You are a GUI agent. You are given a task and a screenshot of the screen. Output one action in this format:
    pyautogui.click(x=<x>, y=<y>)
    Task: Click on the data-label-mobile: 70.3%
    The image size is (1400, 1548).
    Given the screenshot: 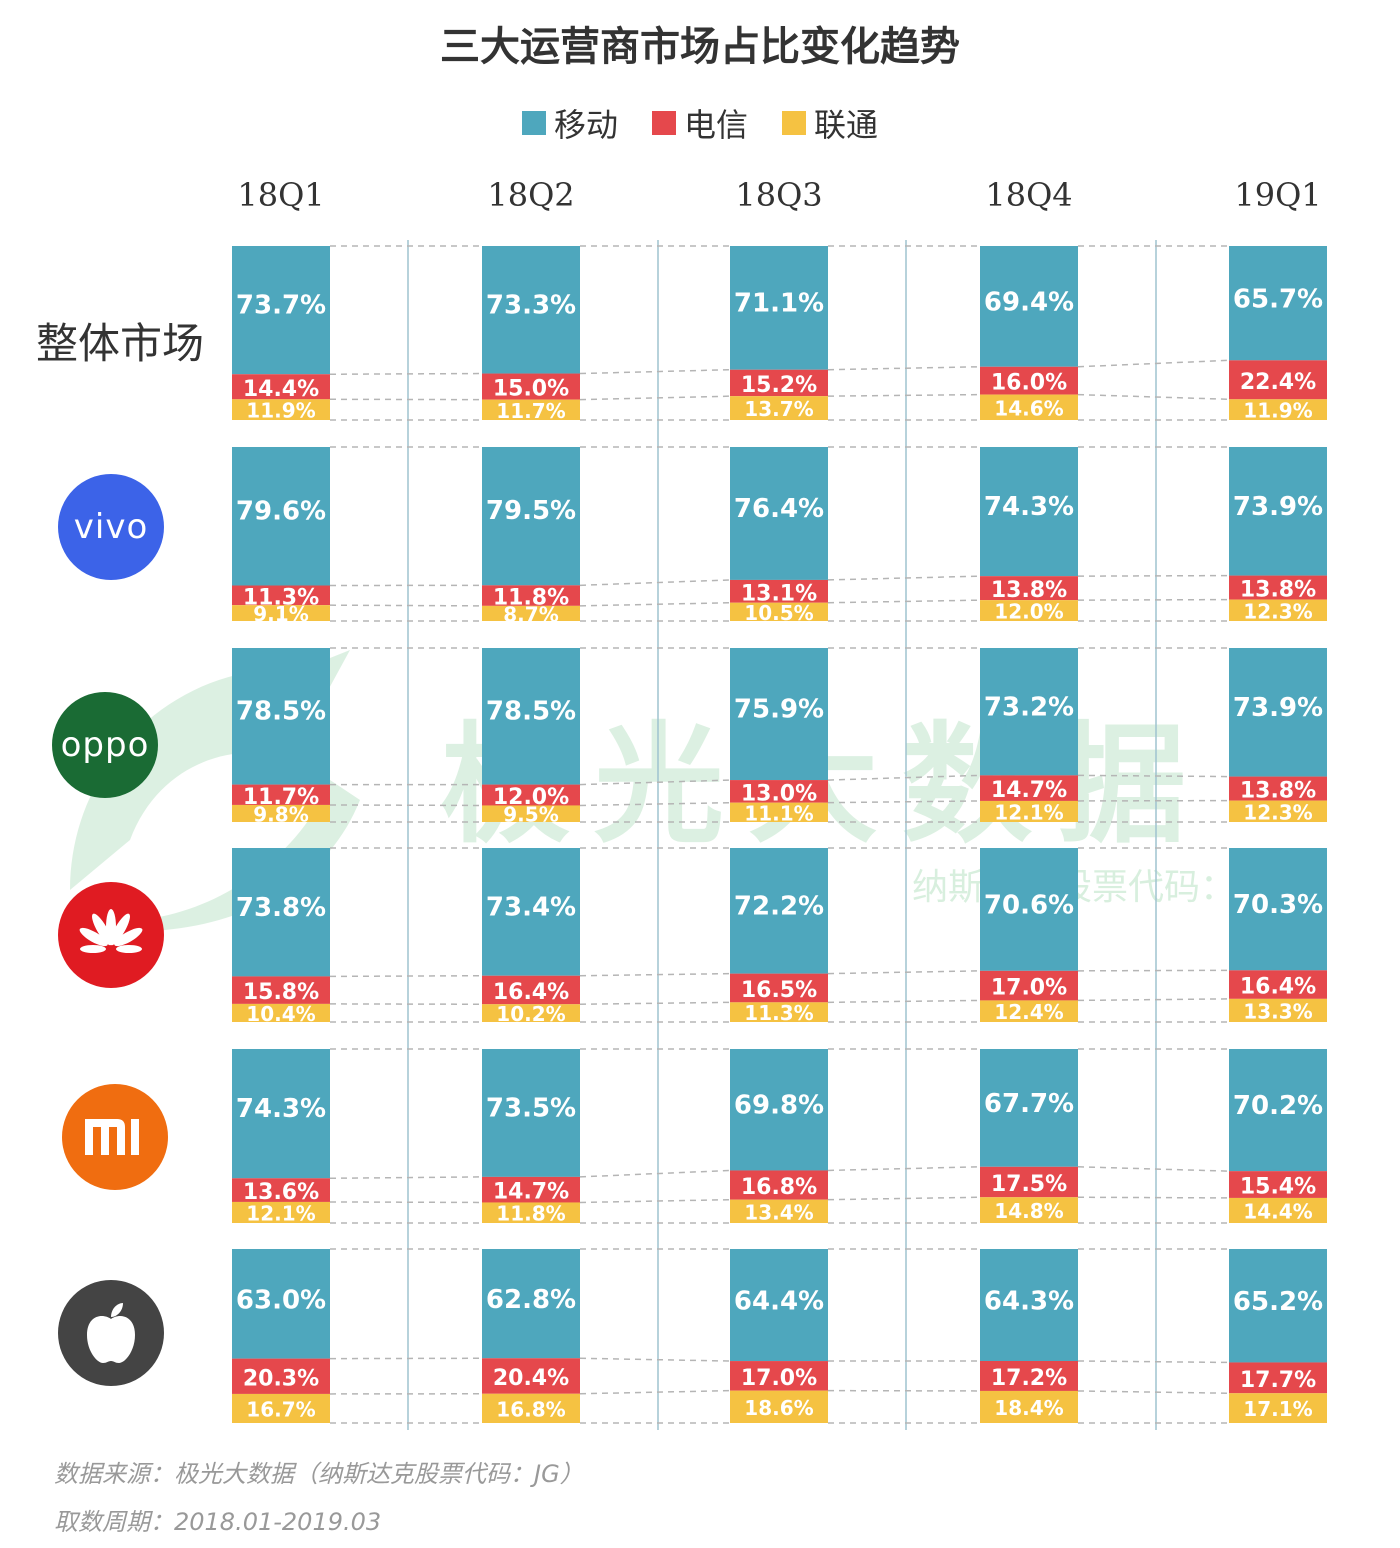 What is the action you would take?
    pyautogui.click(x=1278, y=905)
    